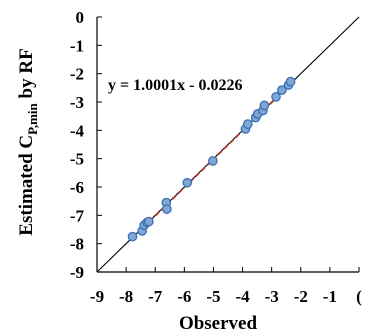 The image size is (367, 335). I want to click on x-axis-ticks: -9 -8 -7 -6 -5 -4 -3 -2 -1 (, so click(226, 286).